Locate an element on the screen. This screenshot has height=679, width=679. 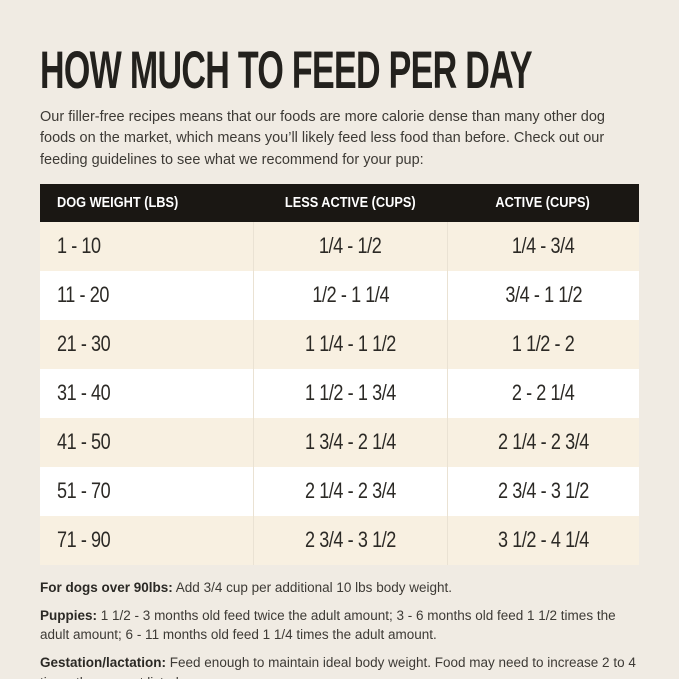
table-row: 11 - 20 1/2 - 1 1/4 3/4 - 1 1/2 is located at coordinates (339, 295).